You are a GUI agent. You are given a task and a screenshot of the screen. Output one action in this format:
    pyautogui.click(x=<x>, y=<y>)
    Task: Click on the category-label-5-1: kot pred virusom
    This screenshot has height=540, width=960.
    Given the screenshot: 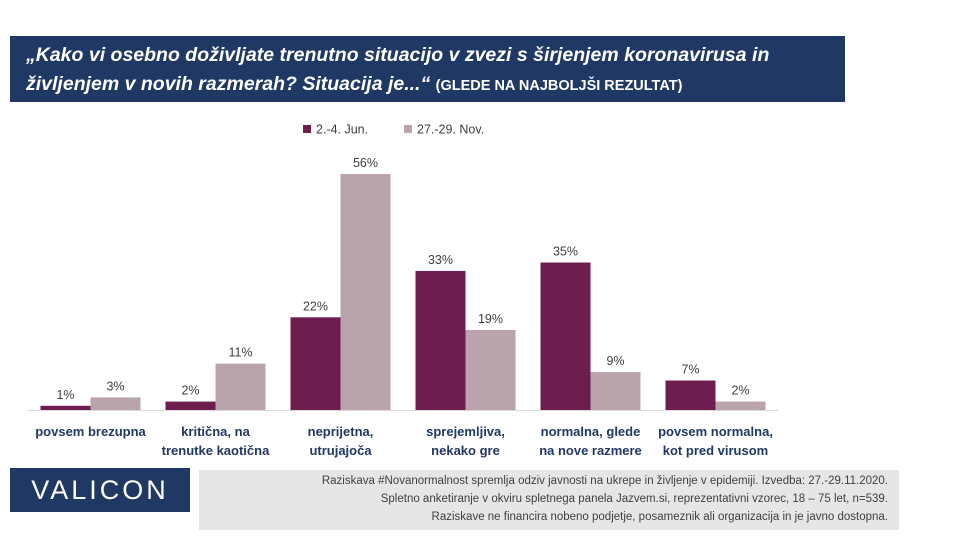 What is the action you would take?
    pyautogui.click(x=715, y=450)
    